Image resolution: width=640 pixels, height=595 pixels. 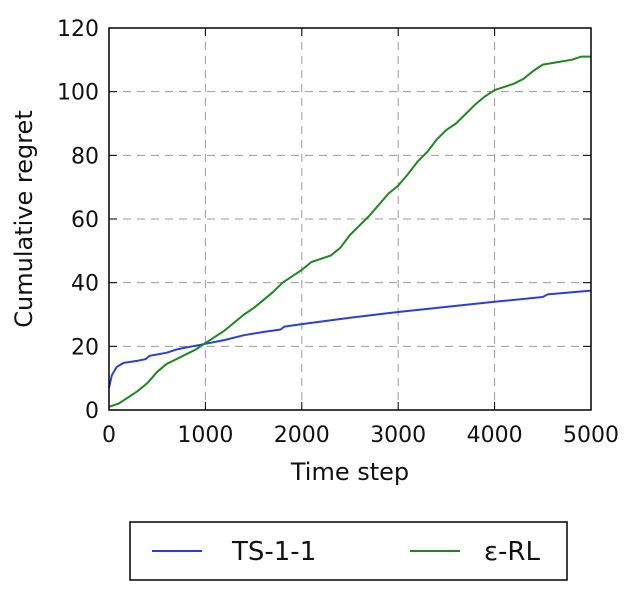 What do you see at coordinates (205, 435) in the screenshot?
I see `x-tick-label: 1000` at bounding box center [205, 435].